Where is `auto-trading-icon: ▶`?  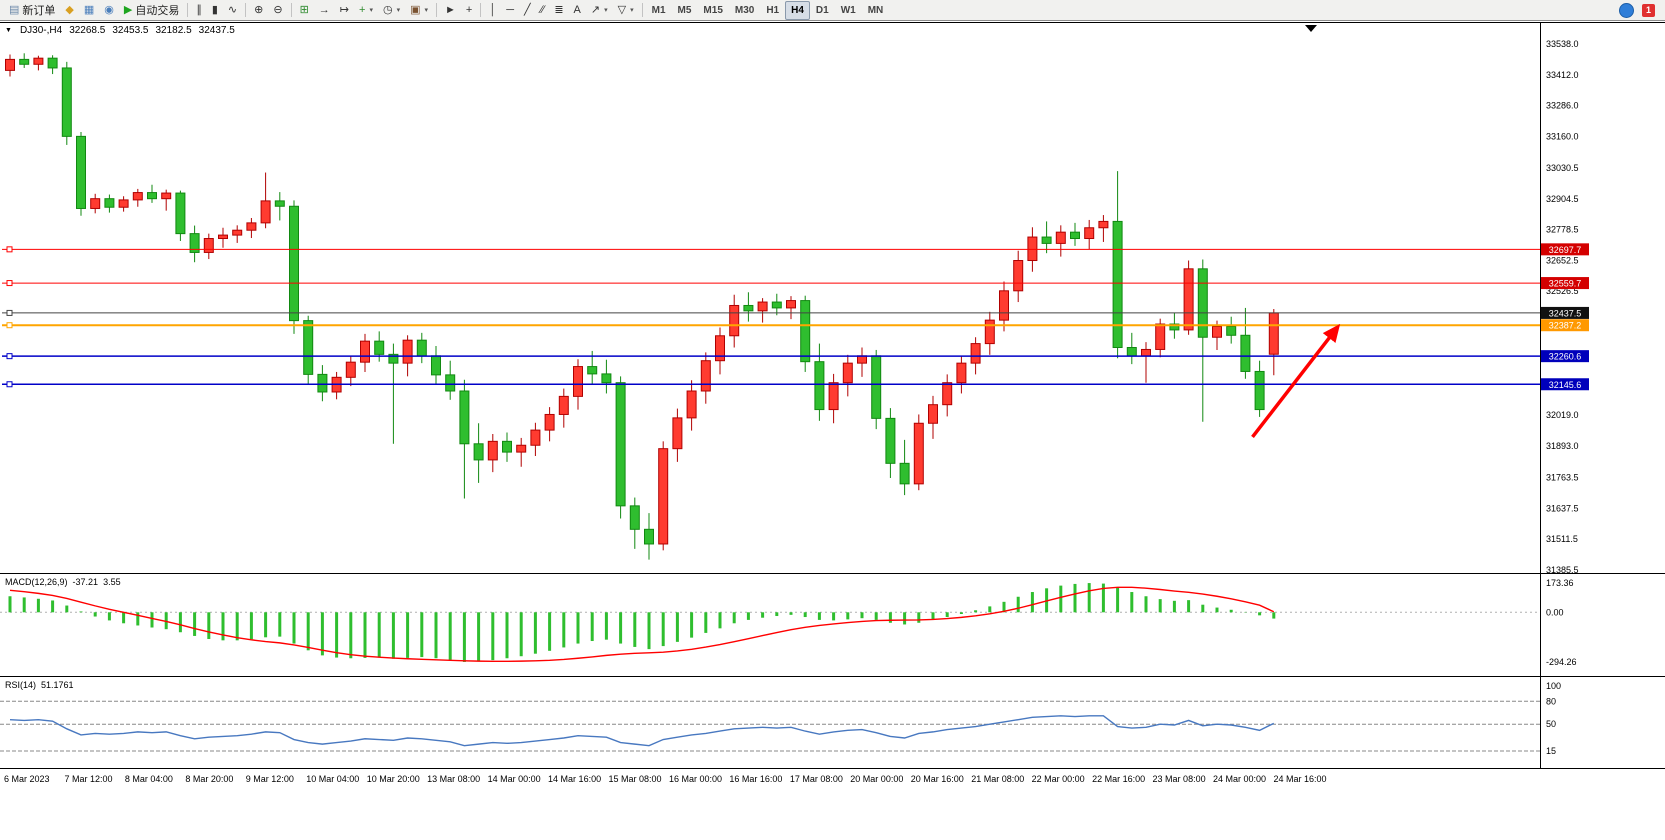
auto-trading-icon: ▶ is located at coordinates (128, 9).